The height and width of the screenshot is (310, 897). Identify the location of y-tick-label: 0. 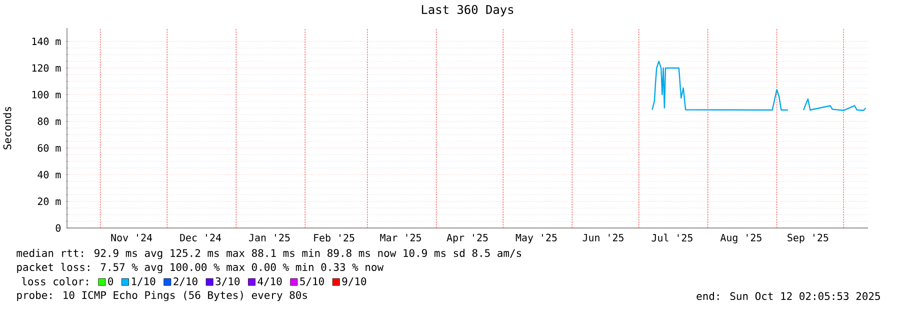
(58, 228).